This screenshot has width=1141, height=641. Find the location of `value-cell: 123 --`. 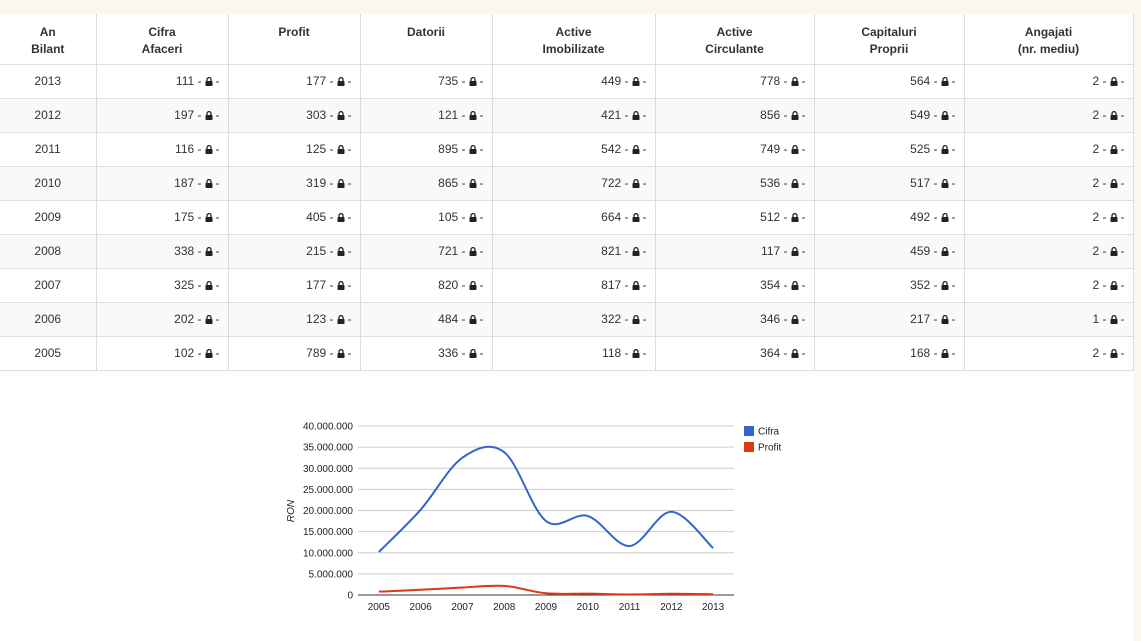

value-cell: 123 -- is located at coordinates (294, 319).